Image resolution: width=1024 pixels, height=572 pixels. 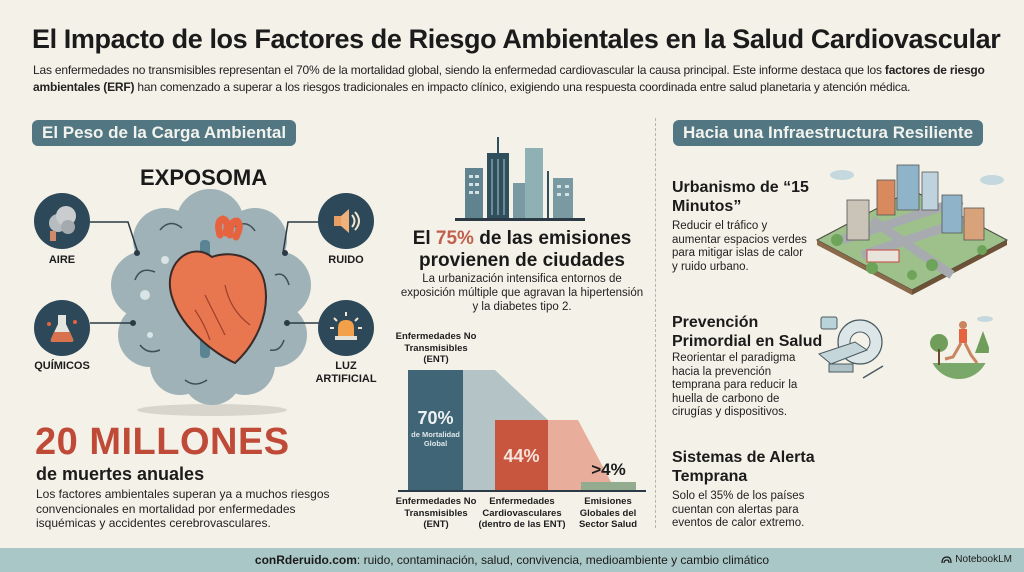 What do you see at coordinates (204, 177) in the screenshot?
I see `exposoma-title: EXPOSOMA` at bounding box center [204, 177].